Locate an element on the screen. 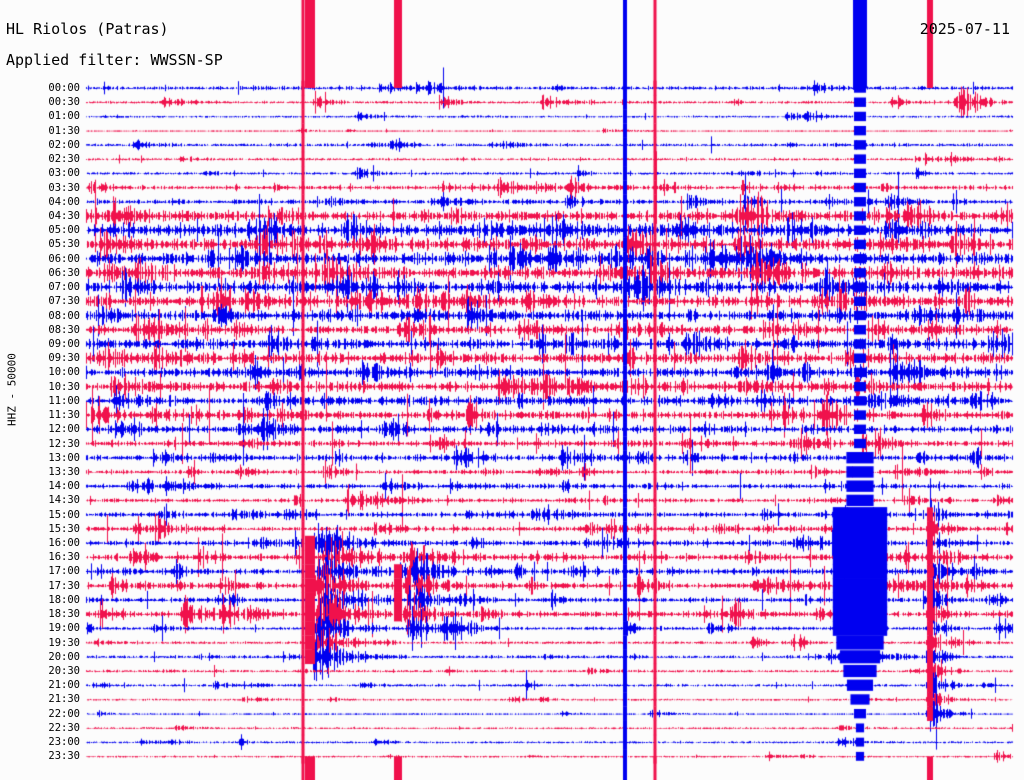 Image resolution: width=1024 pixels, height=780 pixels. time-label: 22:30 is located at coordinates (64, 727).